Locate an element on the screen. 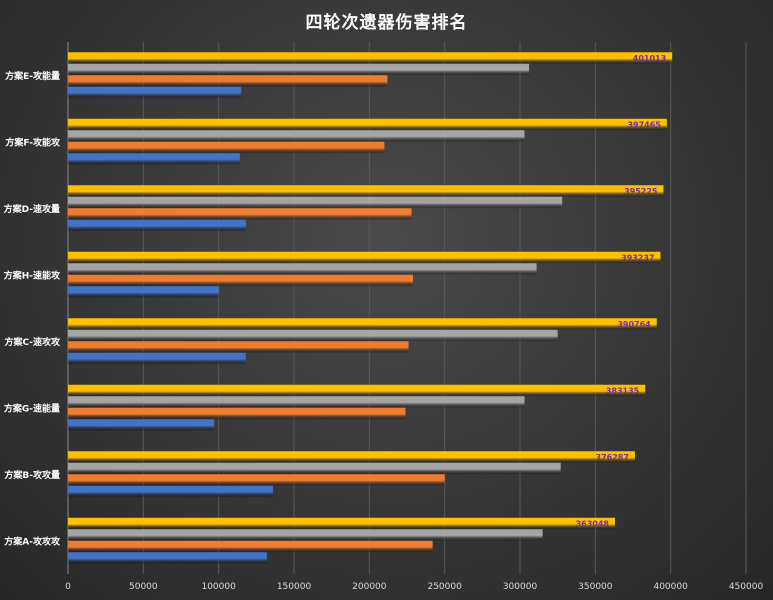 The height and width of the screenshot is (600, 773). x-tick-label: 250000 is located at coordinates (444, 587).